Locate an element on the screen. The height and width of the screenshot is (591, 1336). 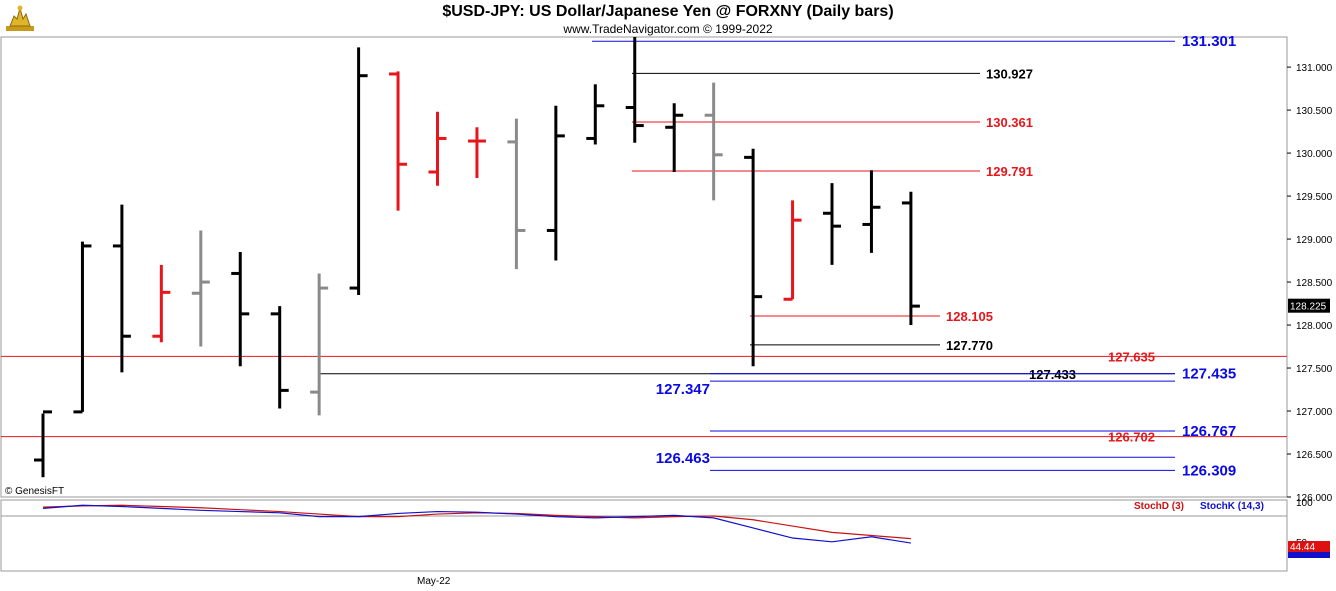
bull-bear-statue-icon is located at coordinates (20, 18).